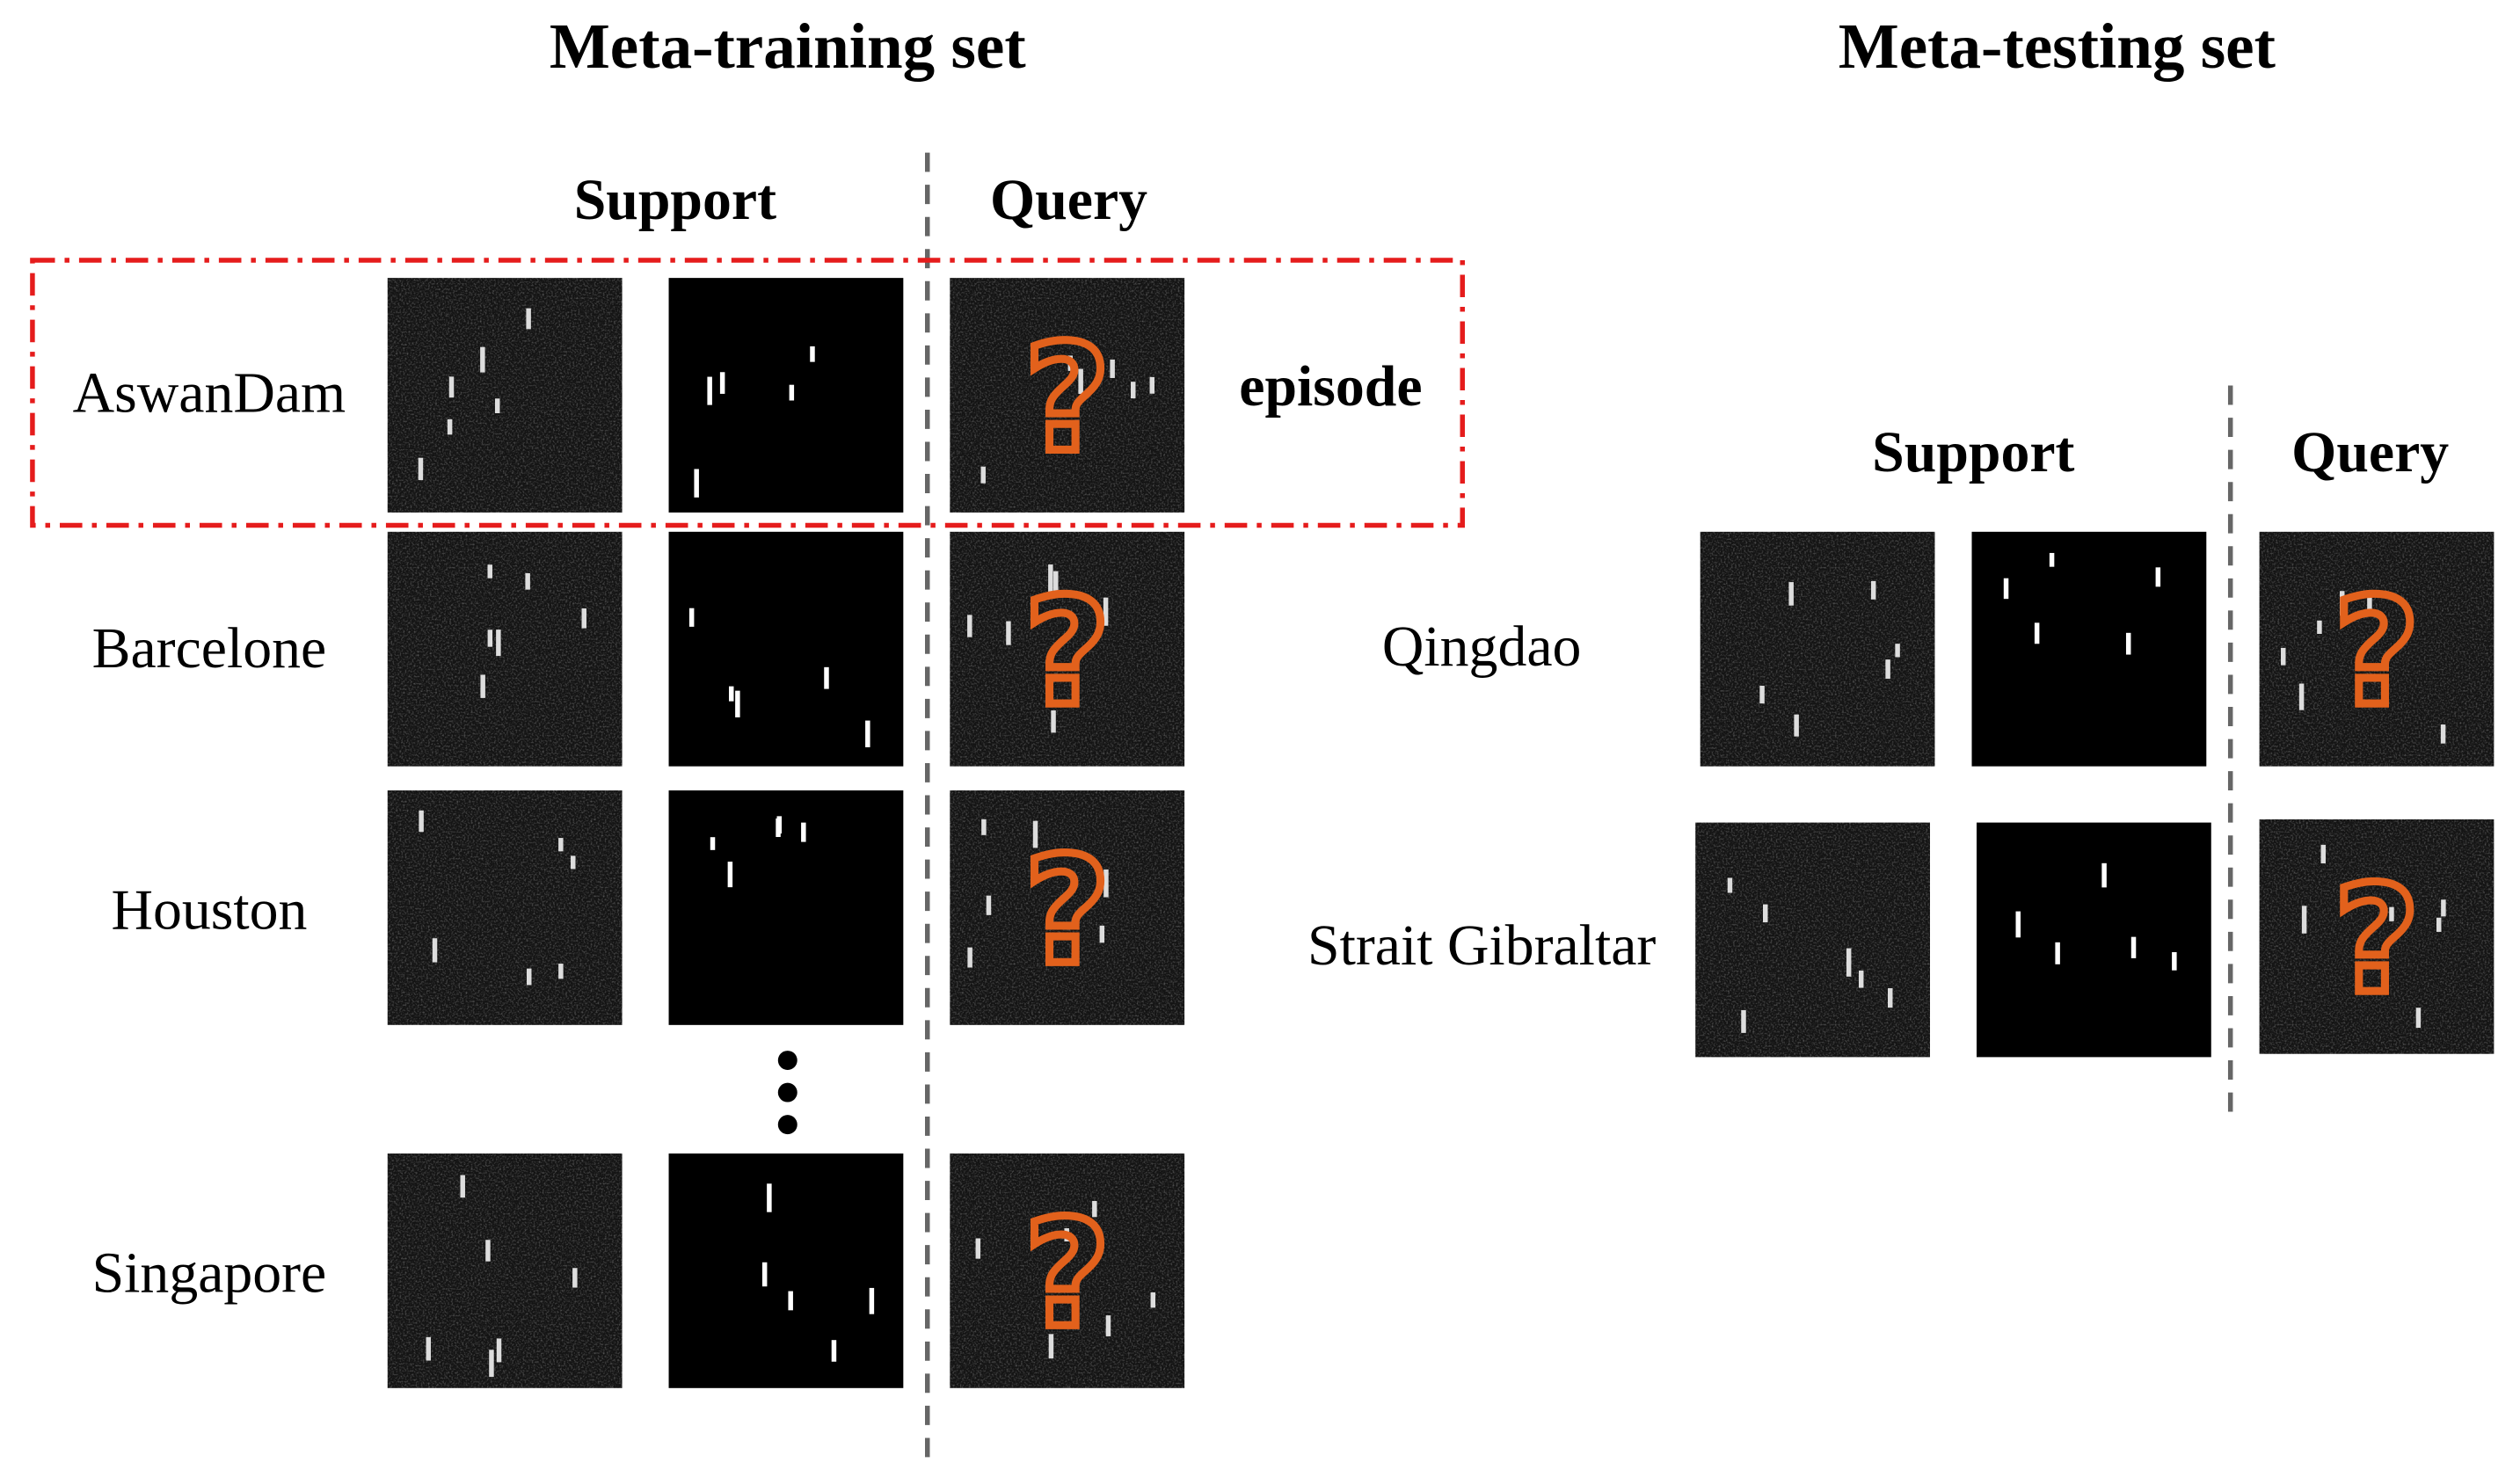 The image size is (2520, 1470). What do you see at coordinates (1973, 452) in the screenshot?
I see `support-label: Support` at bounding box center [1973, 452].